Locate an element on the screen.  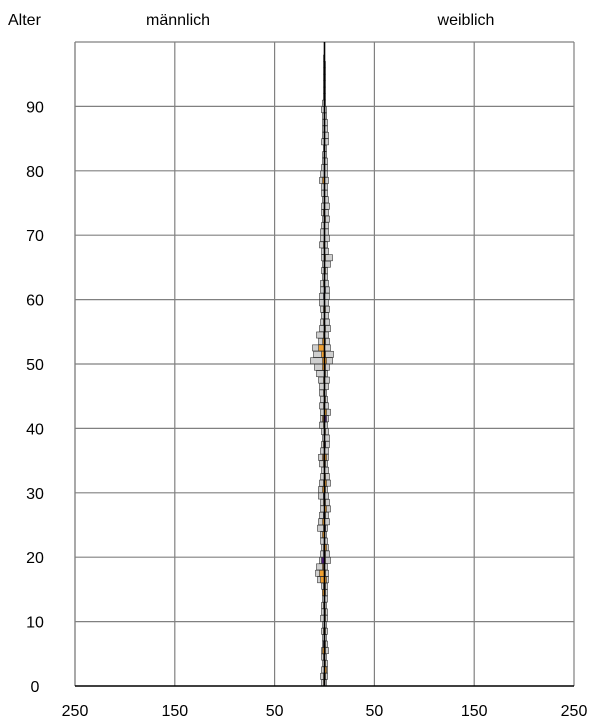
y-tick-label: 60 is located at coordinates (35, 301).